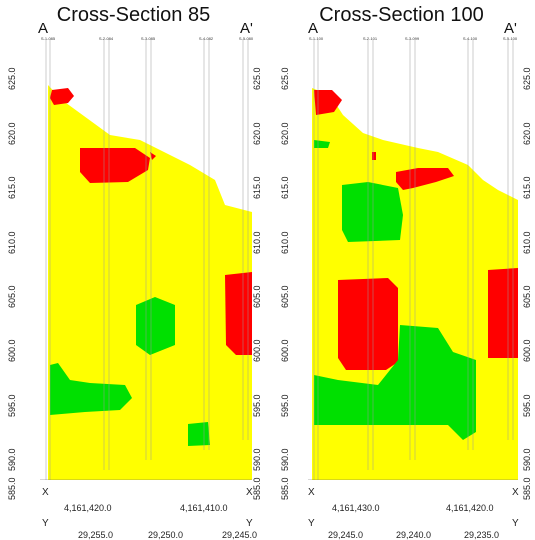 Image resolution: width=535 pixels, height=540 pixels. I want to click on borehole-label: S-1-085, so click(48, 38).